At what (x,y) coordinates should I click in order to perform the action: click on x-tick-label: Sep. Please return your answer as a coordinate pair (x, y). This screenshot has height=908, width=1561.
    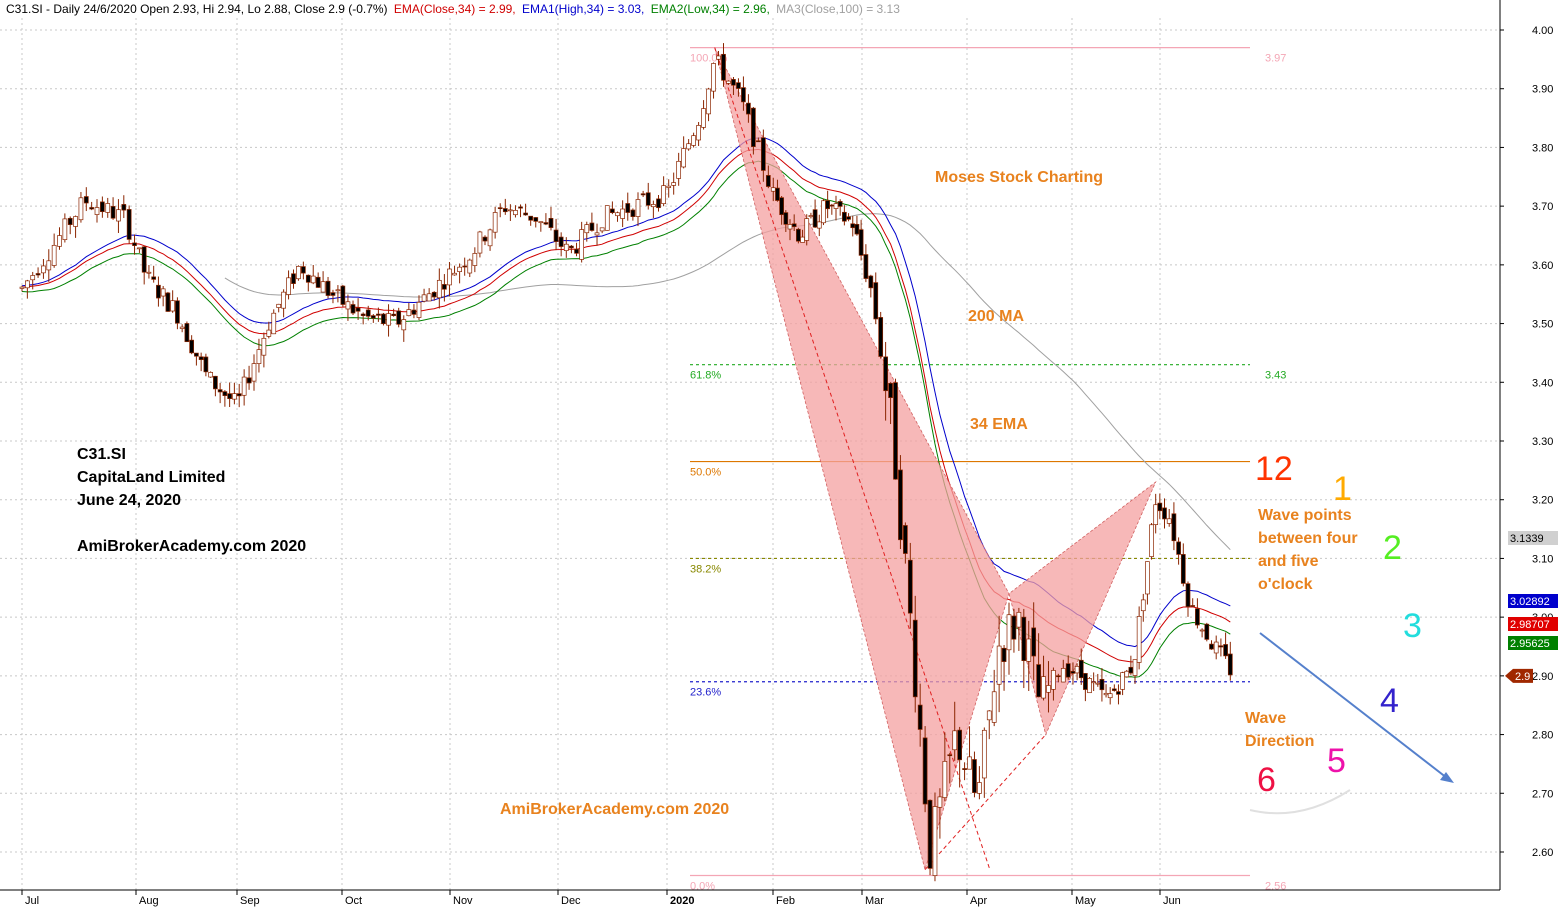
    Looking at the image, I should click on (250, 901).